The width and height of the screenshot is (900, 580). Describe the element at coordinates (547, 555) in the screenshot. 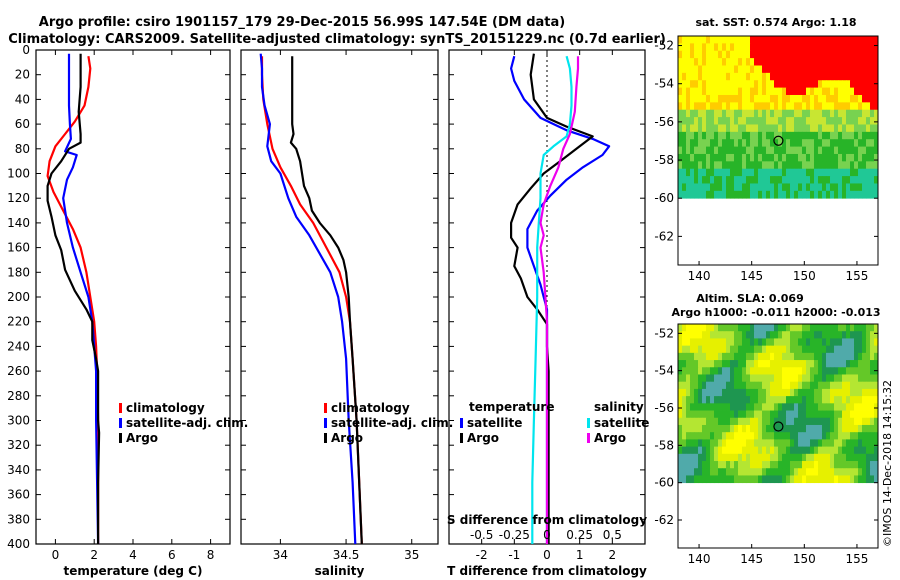

I see `difference-x-tick-label: 0` at that location.